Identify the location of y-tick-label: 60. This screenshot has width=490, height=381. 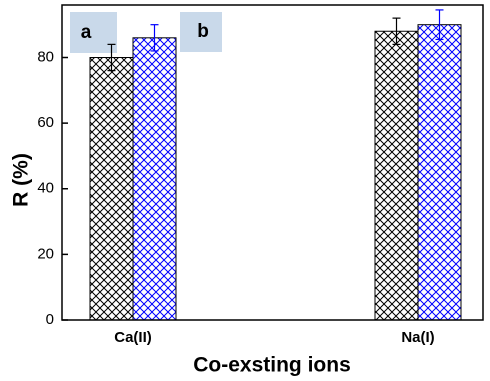
(45, 122).